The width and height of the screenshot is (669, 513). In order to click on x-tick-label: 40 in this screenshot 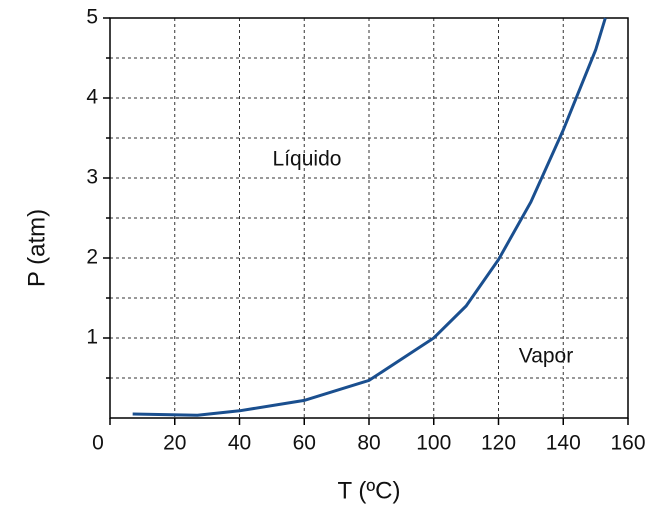, I will do `click(239, 443)`.